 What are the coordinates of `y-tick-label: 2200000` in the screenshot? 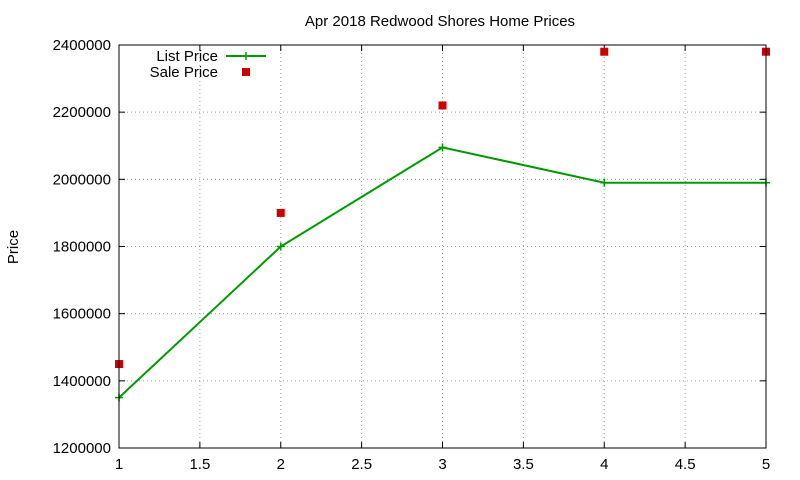 It's located at (82, 112).